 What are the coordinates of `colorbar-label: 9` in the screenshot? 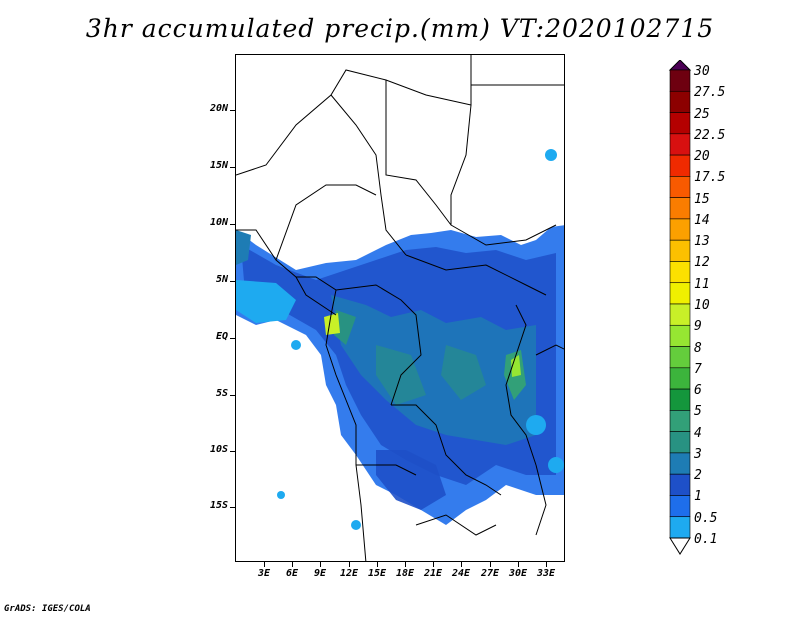 It's located at (698, 327).